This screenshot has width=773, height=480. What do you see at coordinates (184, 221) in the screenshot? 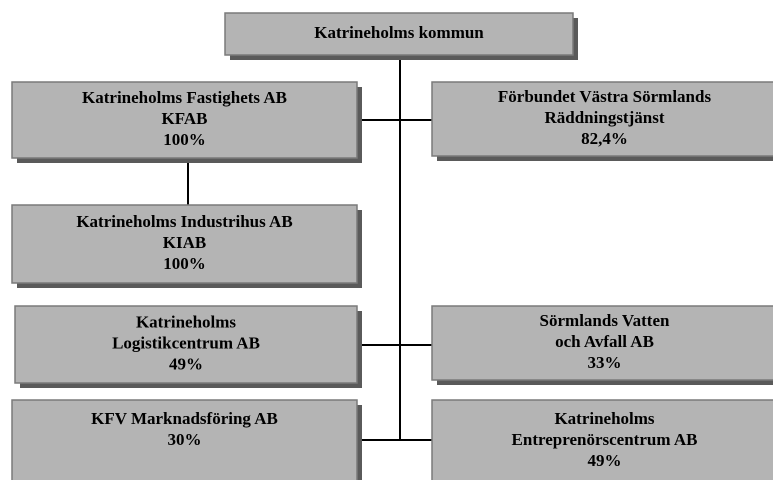
I see `node-label: Katrineholms Industrihus AB` at bounding box center [184, 221].